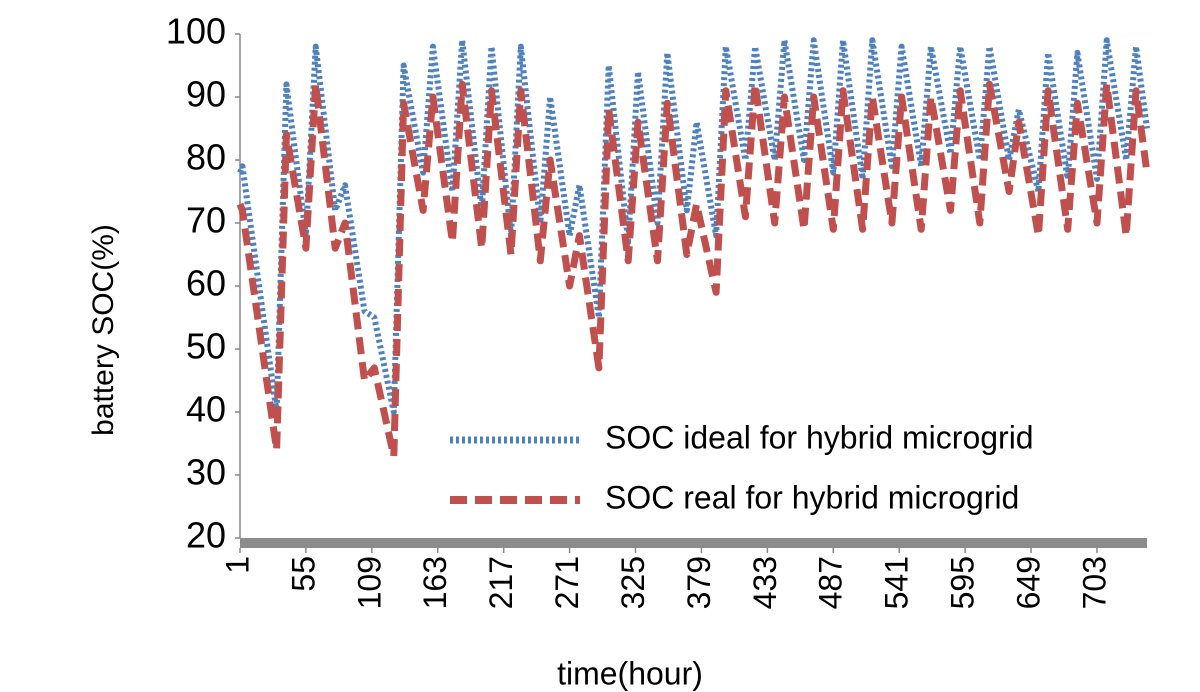 Image resolution: width=1200 pixels, height=692 pixels. What do you see at coordinates (693, 543) in the screenshot?
I see `x-axis-band` at bounding box center [693, 543].